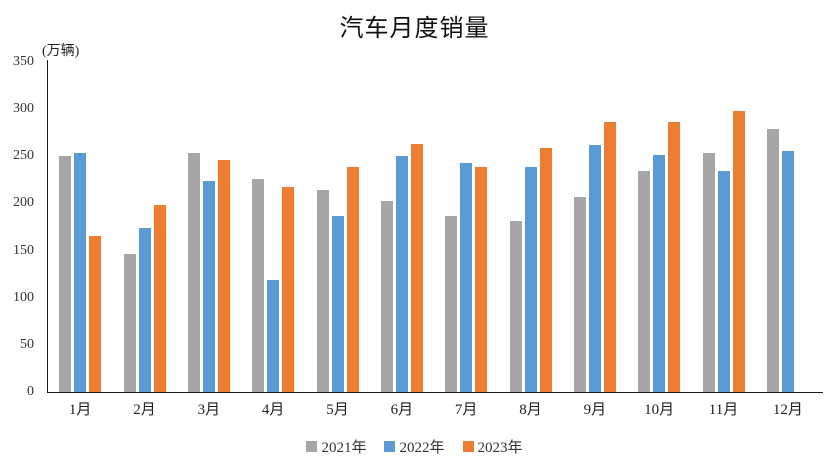  I want to click on y-axis-tick-label: 250, so click(23, 156).